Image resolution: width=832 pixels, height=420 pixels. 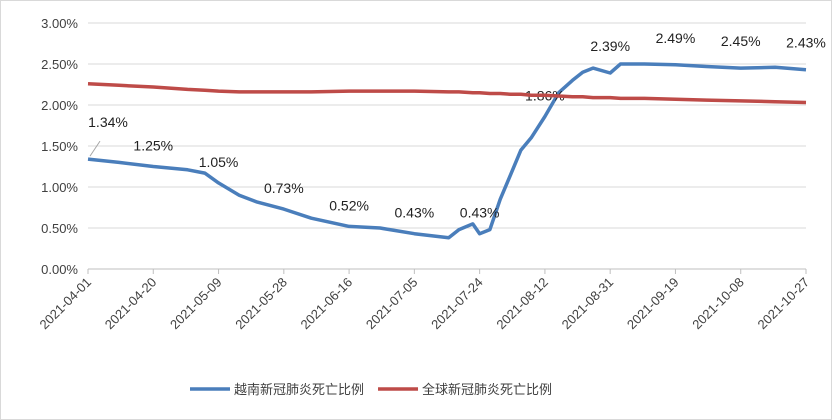 What do you see at coordinates (487, 389) in the screenshot?
I see `legend-label: 全球新冠肺炎死亡比例` at bounding box center [487, 389].